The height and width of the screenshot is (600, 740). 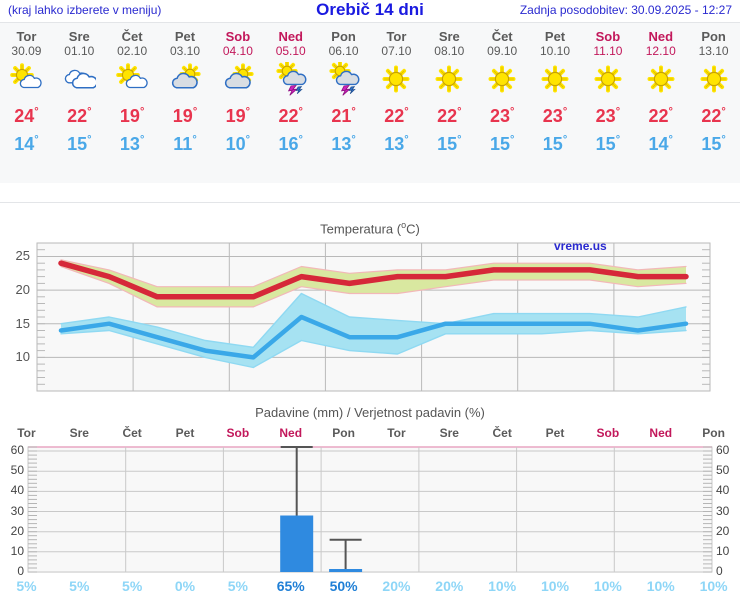 What do you see at coordinates (502, 433) in the screenshot?
I see `precipitation-day-label: Čet` at bounding box center [502, 433].